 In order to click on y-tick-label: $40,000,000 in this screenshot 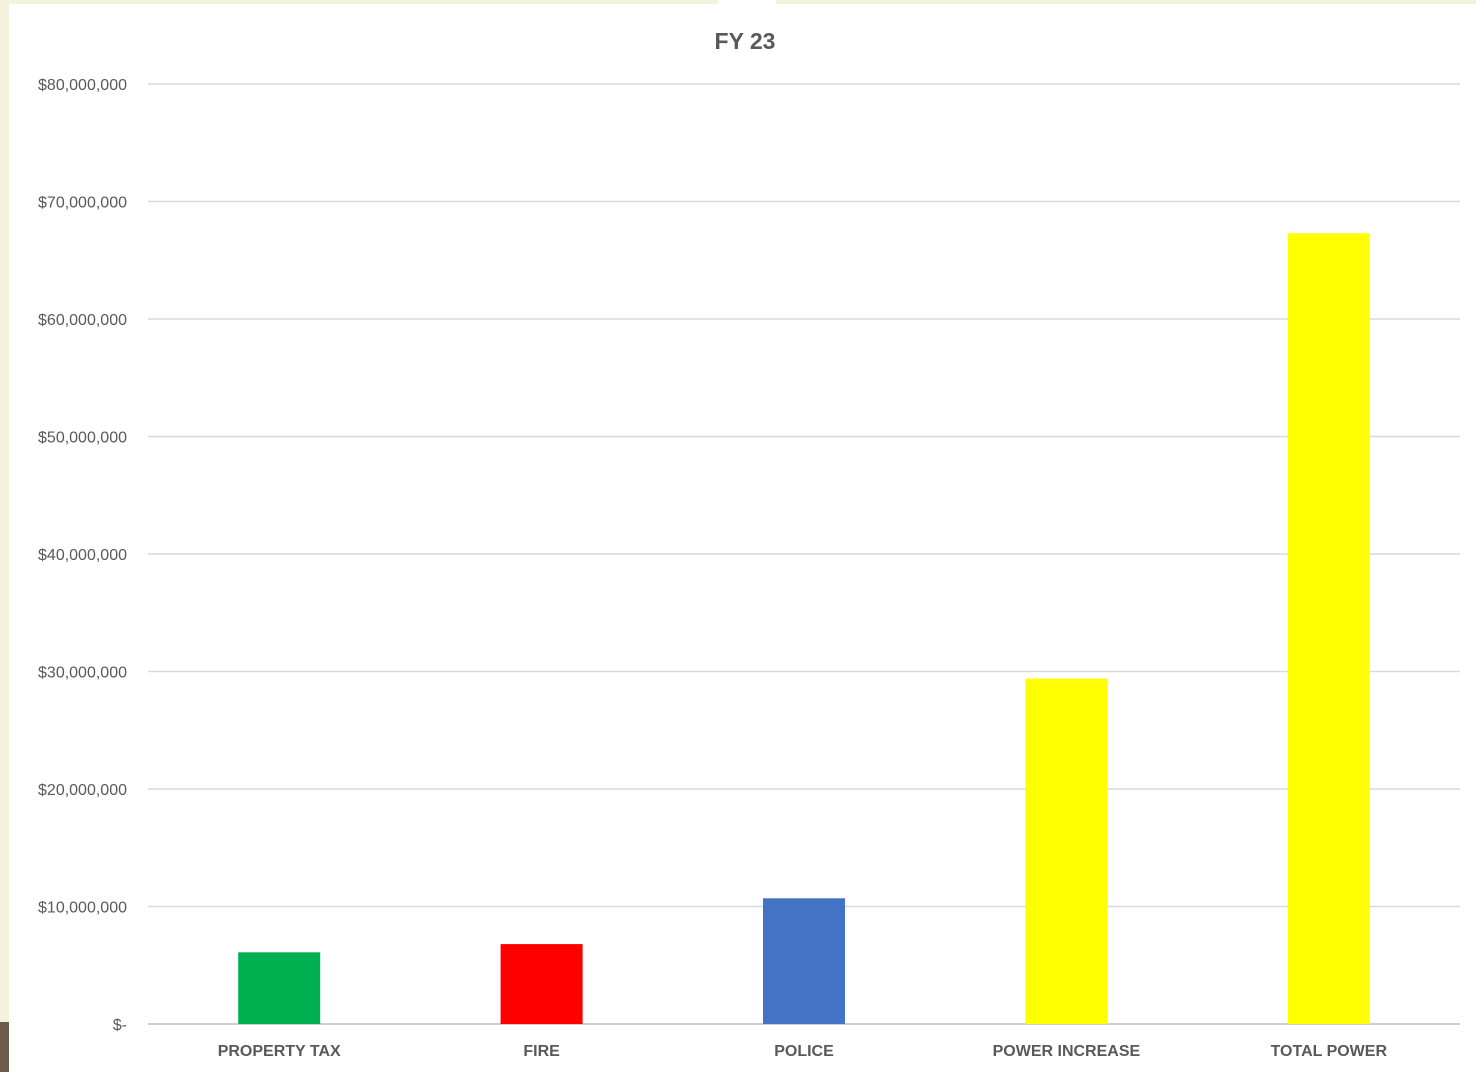, I will do `click(82, 555)`.